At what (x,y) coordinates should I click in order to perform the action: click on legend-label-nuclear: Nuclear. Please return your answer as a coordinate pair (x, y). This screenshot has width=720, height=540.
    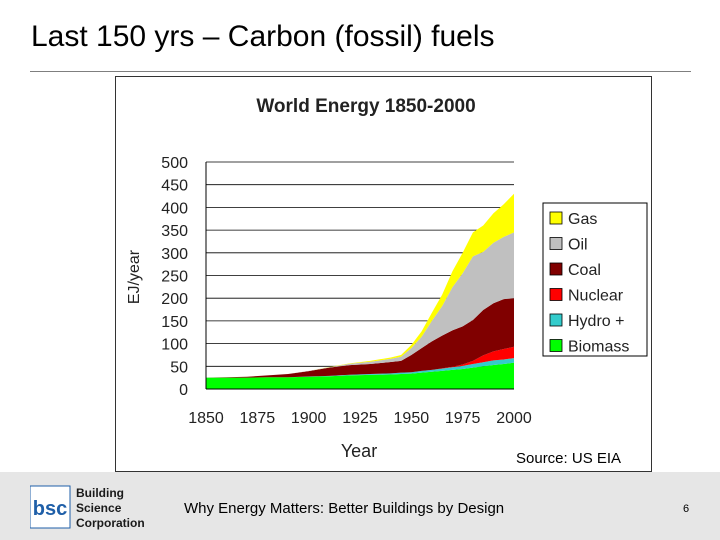
    Looking at the image, I should click on (596, 296).